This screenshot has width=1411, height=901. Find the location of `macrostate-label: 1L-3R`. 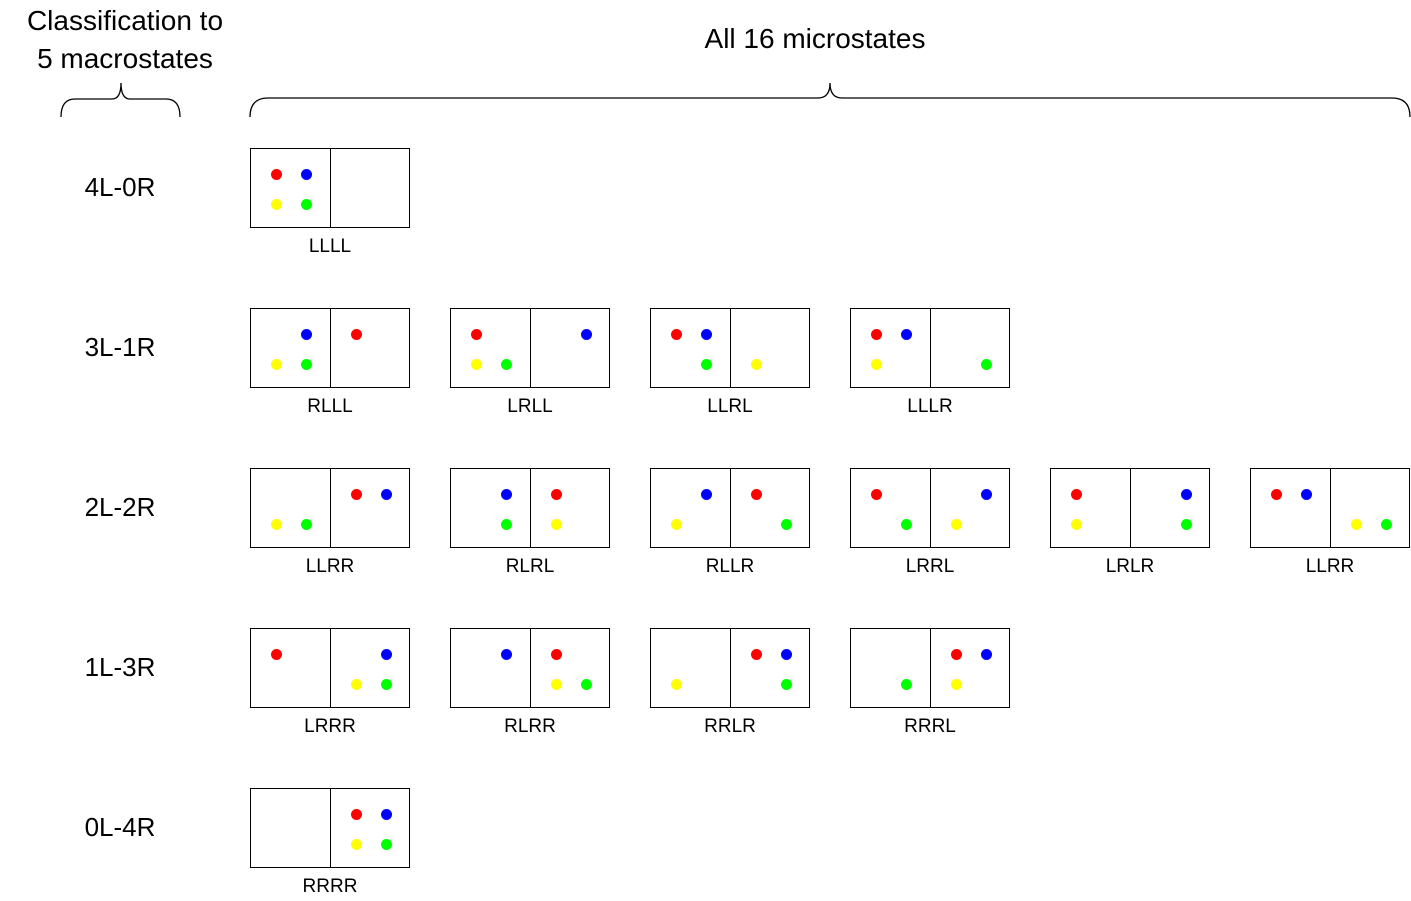

macrostate-label: 1L-3R is located at coordinates (120, 667).